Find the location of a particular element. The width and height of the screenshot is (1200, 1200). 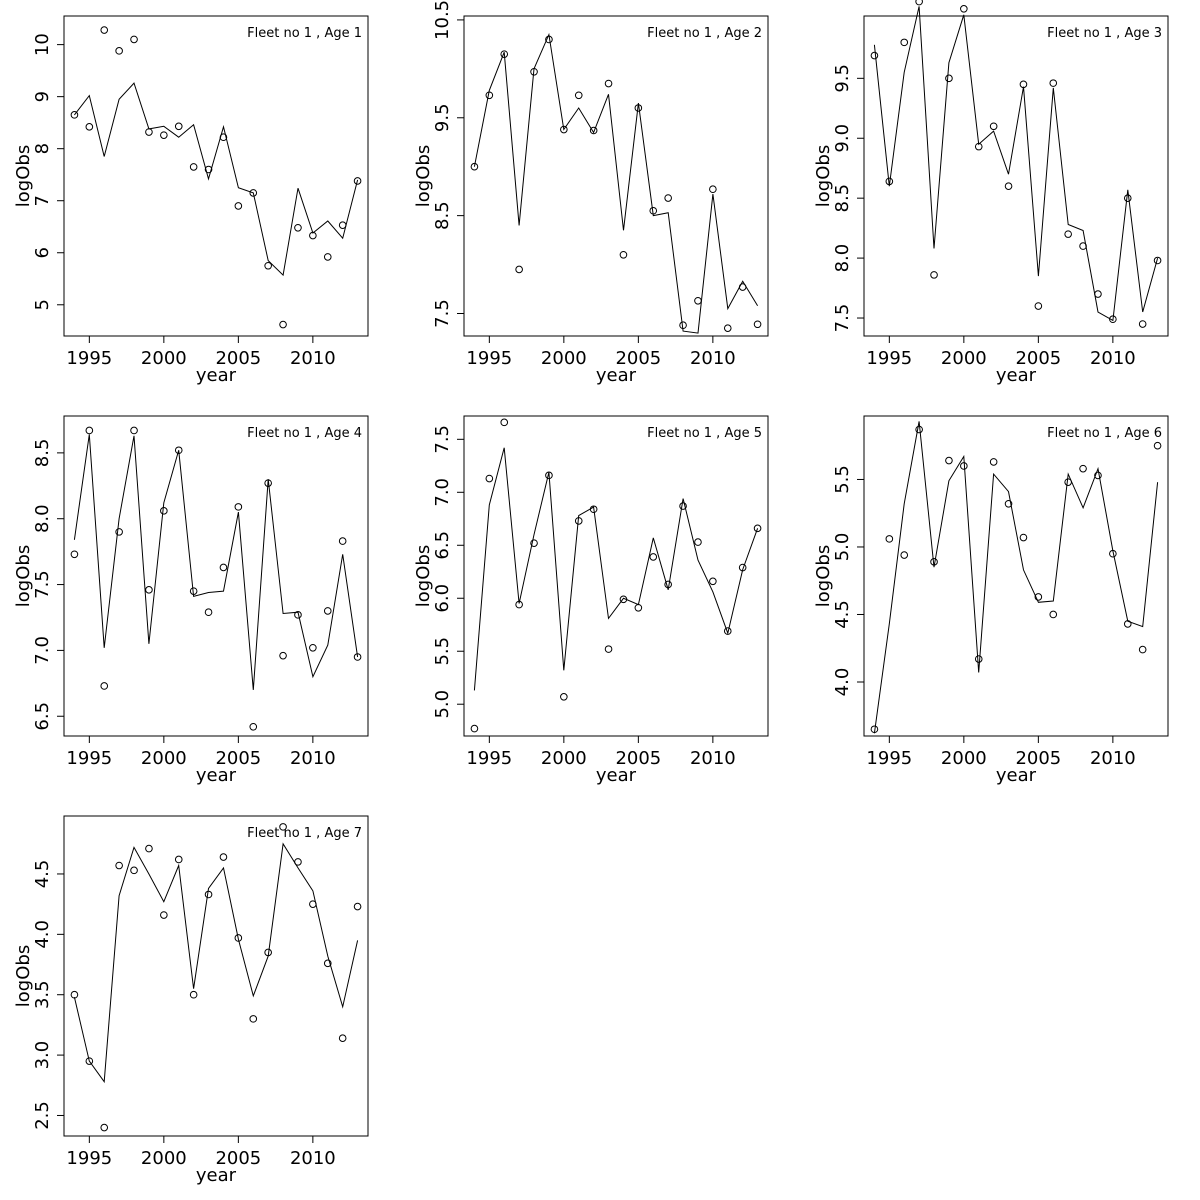

y-tick-label: 3.5 is located at coordinates (42, 994).